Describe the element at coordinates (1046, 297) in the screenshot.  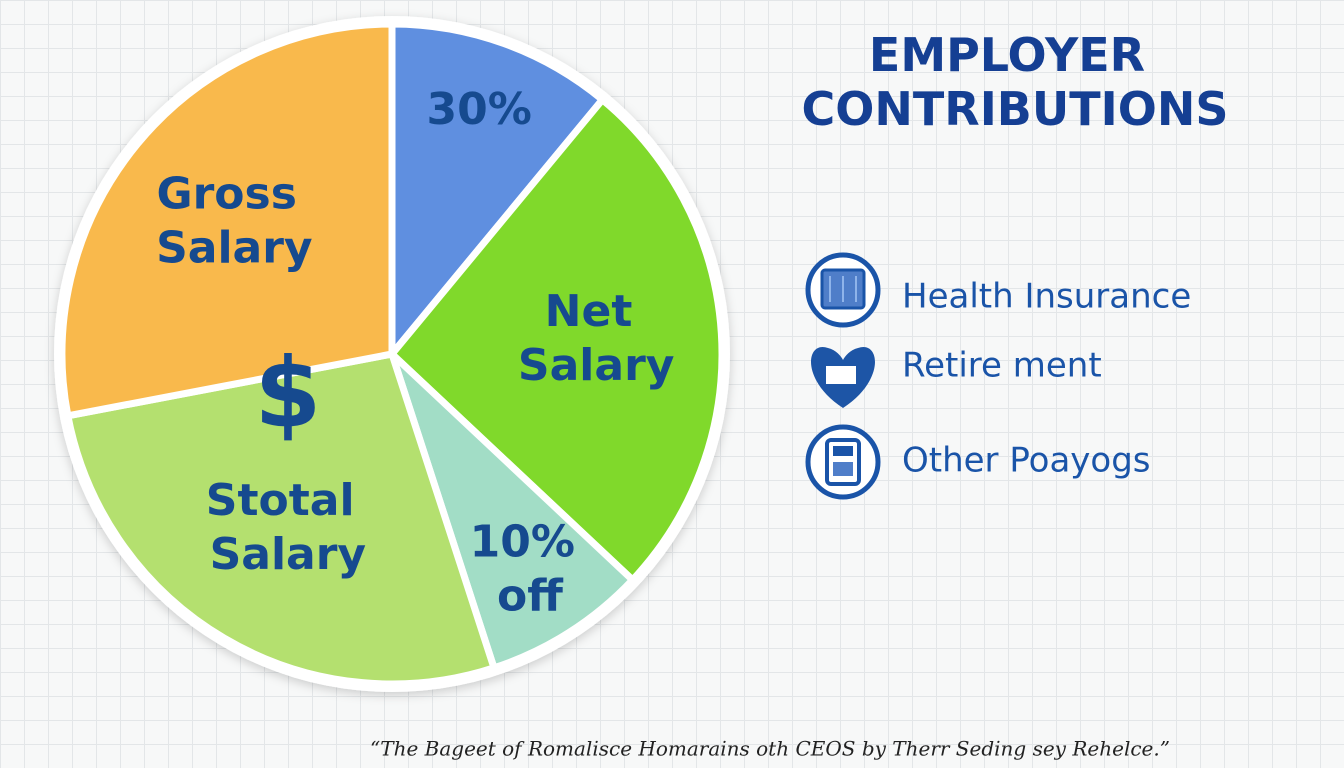
I see `legend-item: Health Insurance` at that location.